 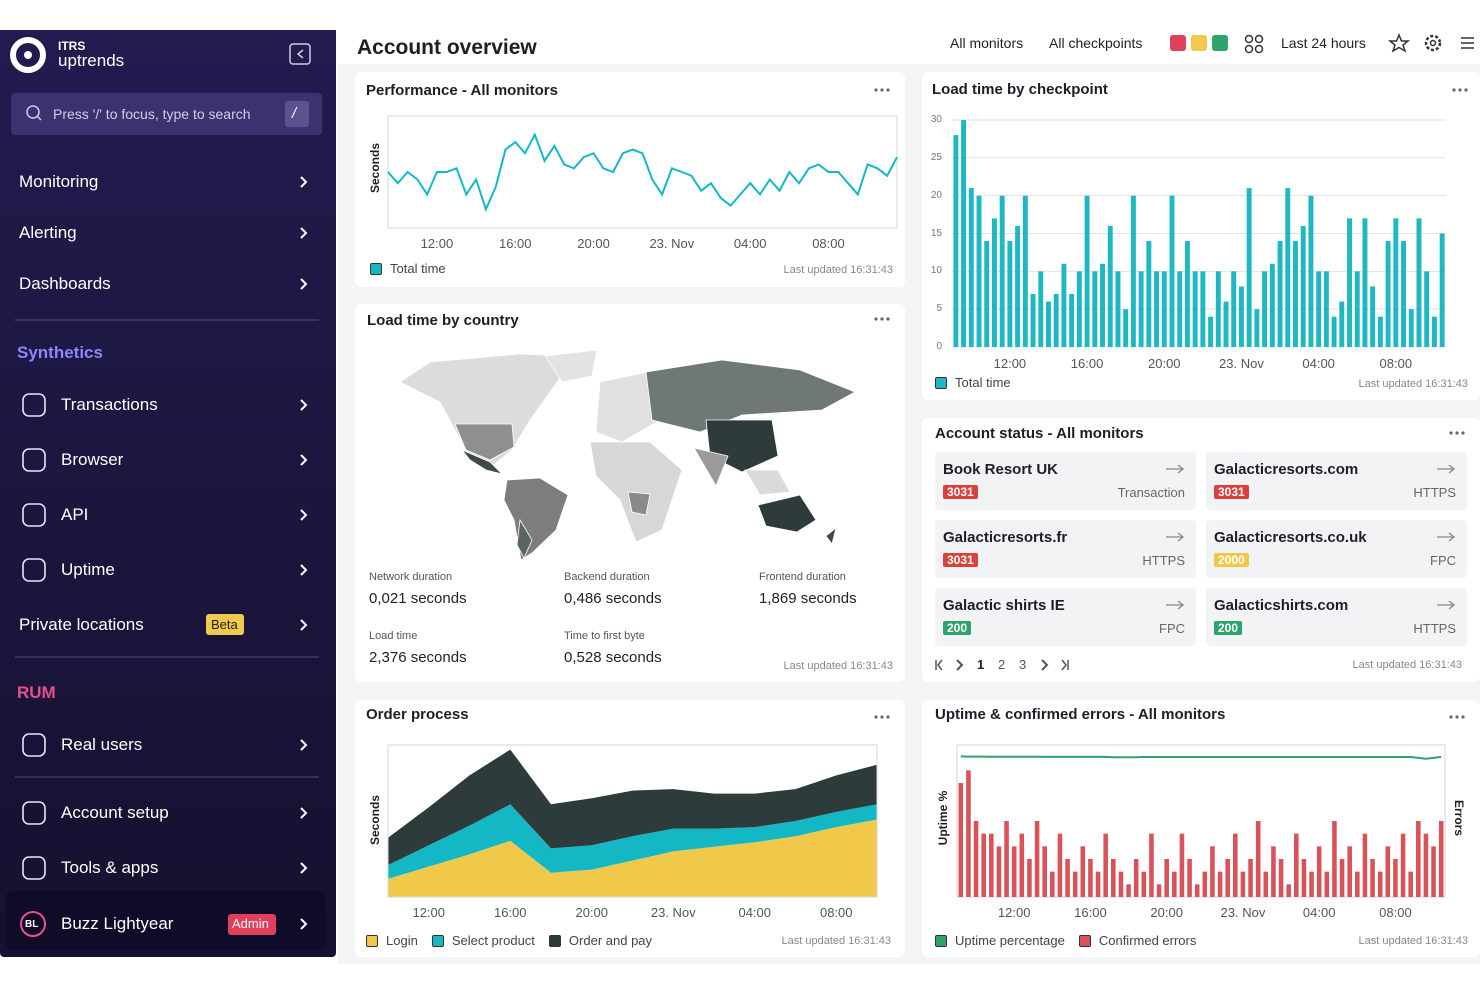 What do you see at coordinates (462, 90) in the screenshot?
I see `chart-title: Performance - All monitors` at bounding box center [462, 90].